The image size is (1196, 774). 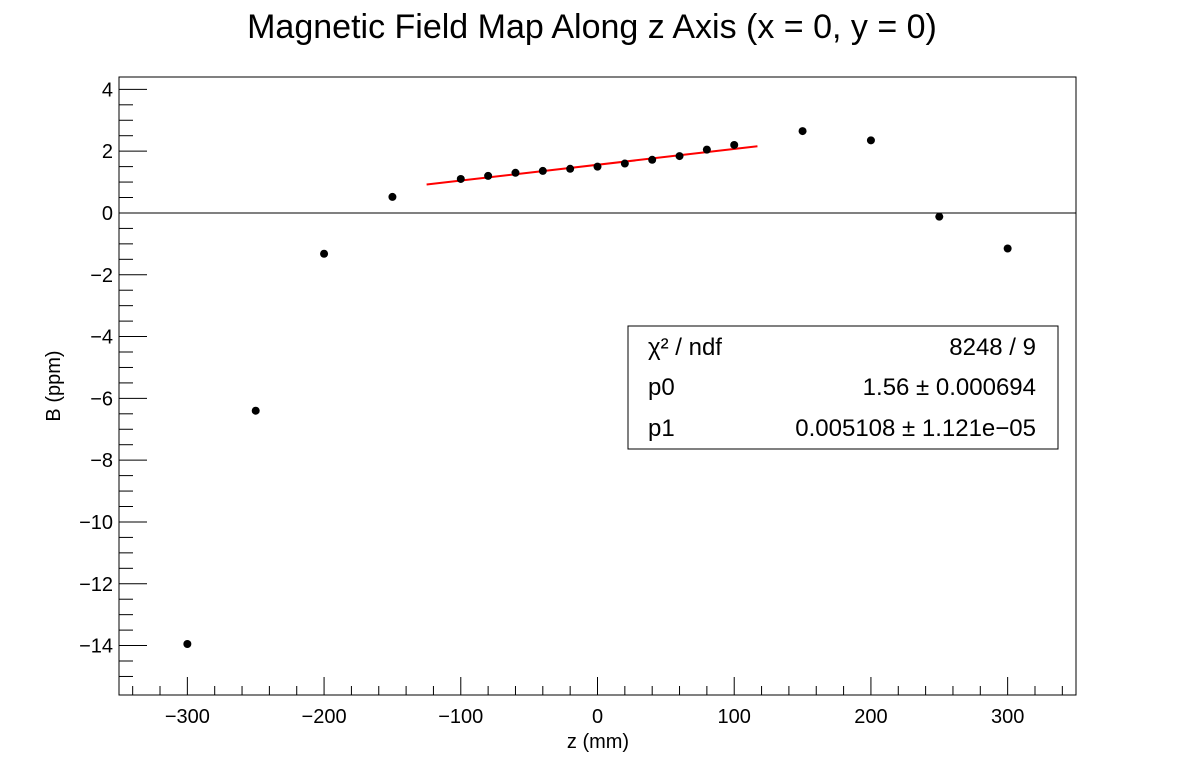 What do you see at coordinates (187, 717) in the screenshot?
I see `x-tick-label: −300` at bounding box center [187, 717].